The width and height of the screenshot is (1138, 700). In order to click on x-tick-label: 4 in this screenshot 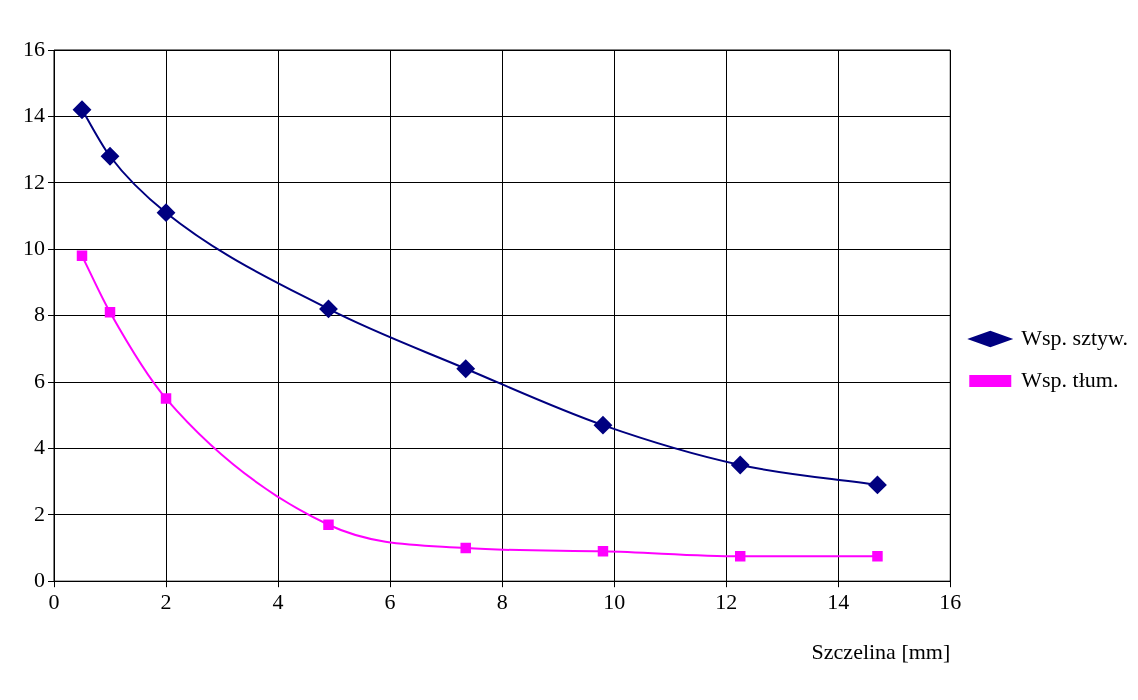, I will do `click(278, 602)`.